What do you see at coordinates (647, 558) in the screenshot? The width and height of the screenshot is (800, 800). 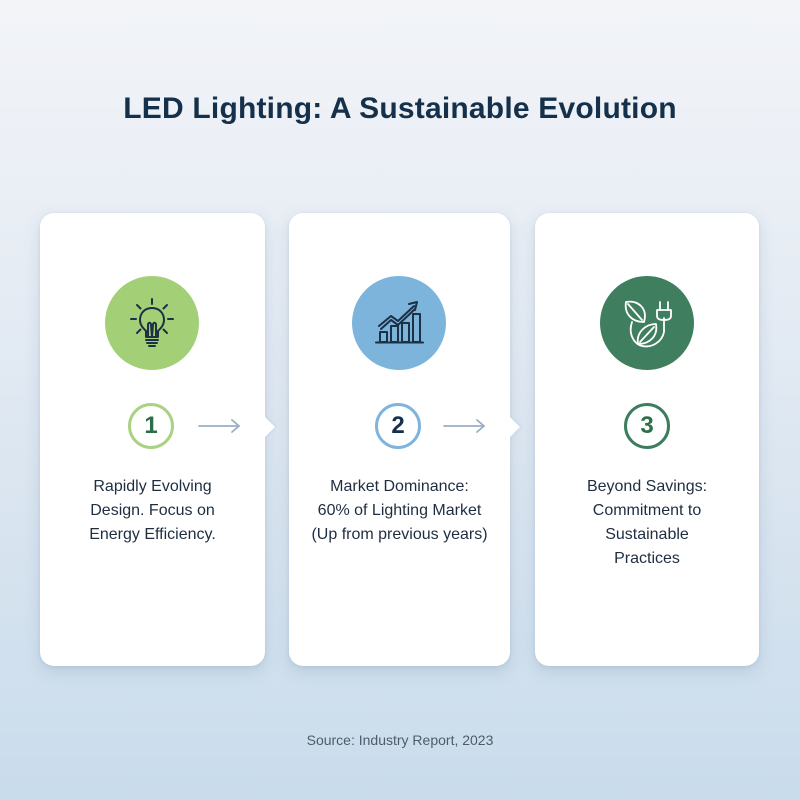 I see `desc-line: Practices` at bounding box center [647, 558].